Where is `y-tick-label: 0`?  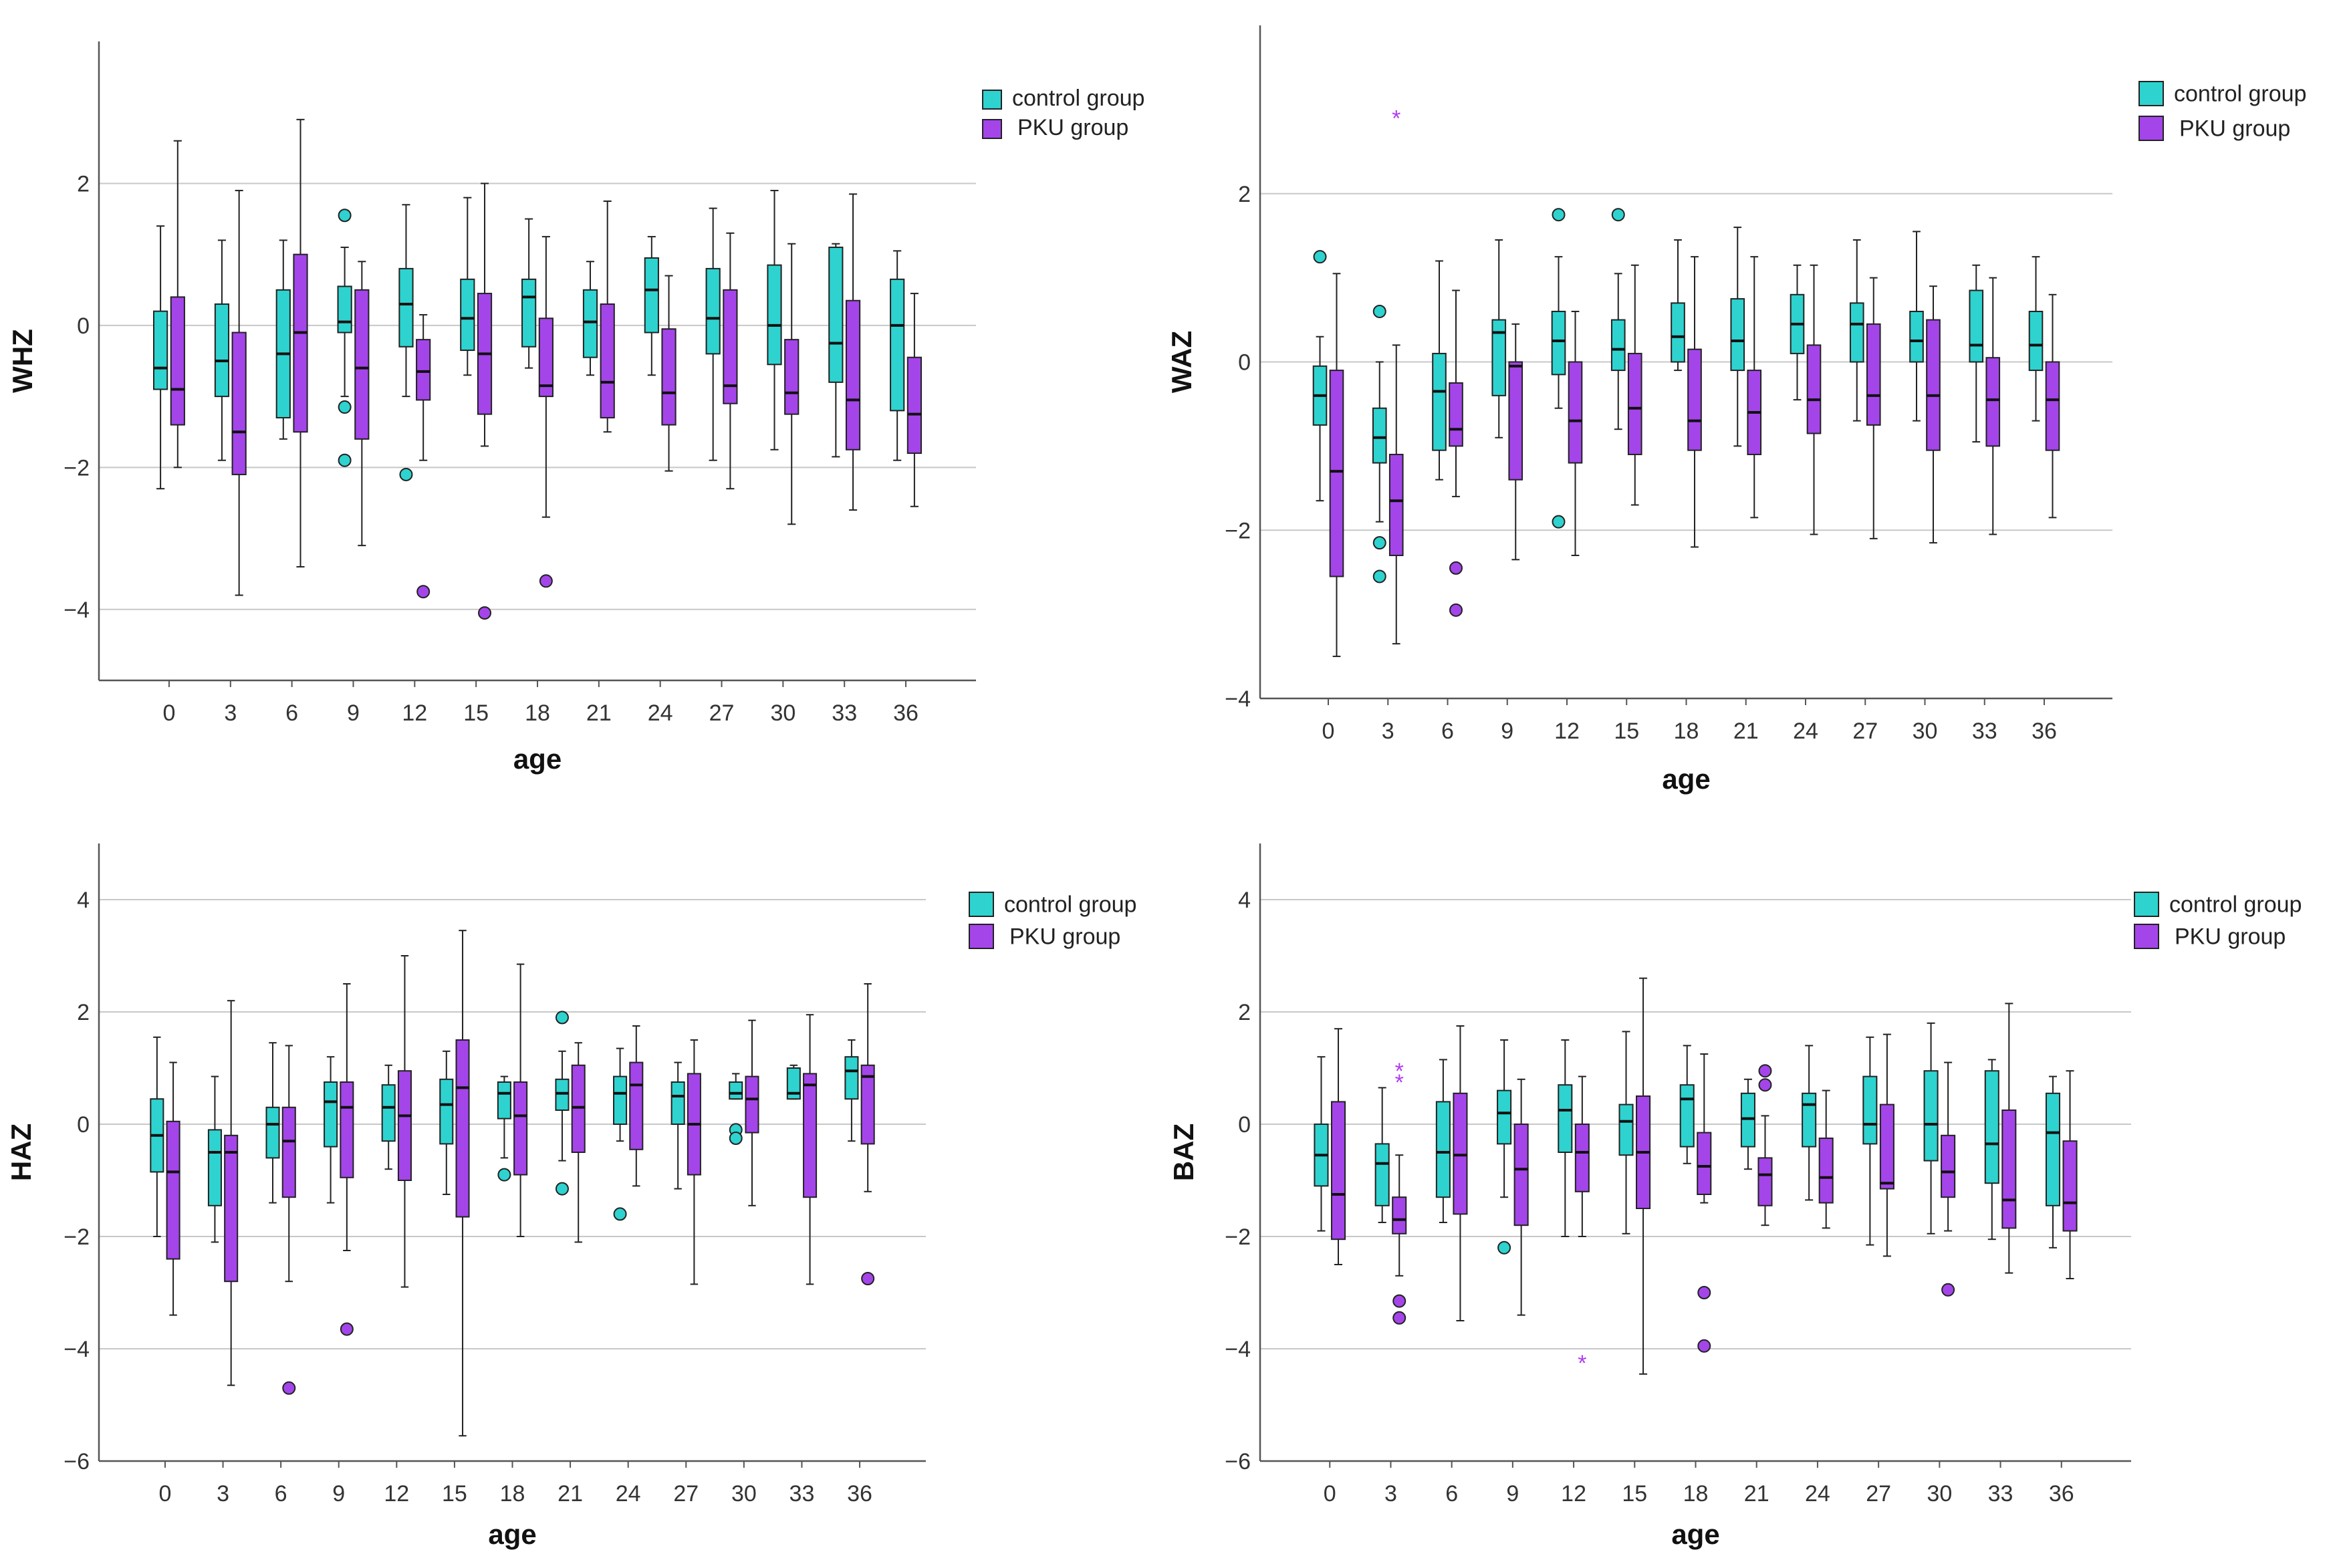
y-tick-label: 0 is located at coordinates (1244, 1125).